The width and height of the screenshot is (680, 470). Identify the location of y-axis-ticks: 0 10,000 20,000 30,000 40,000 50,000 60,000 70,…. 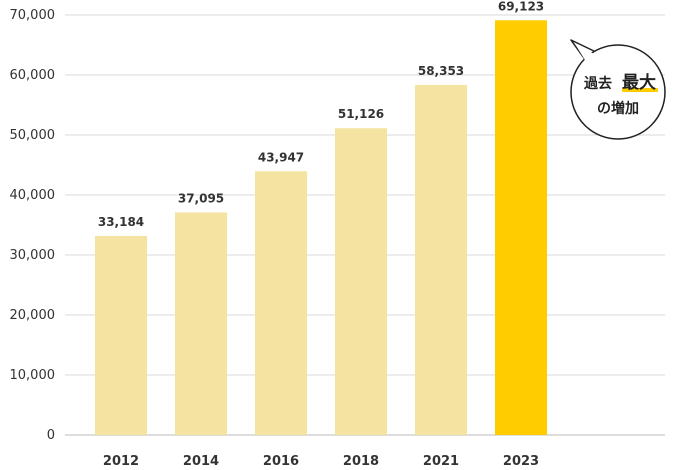
(33, 225).